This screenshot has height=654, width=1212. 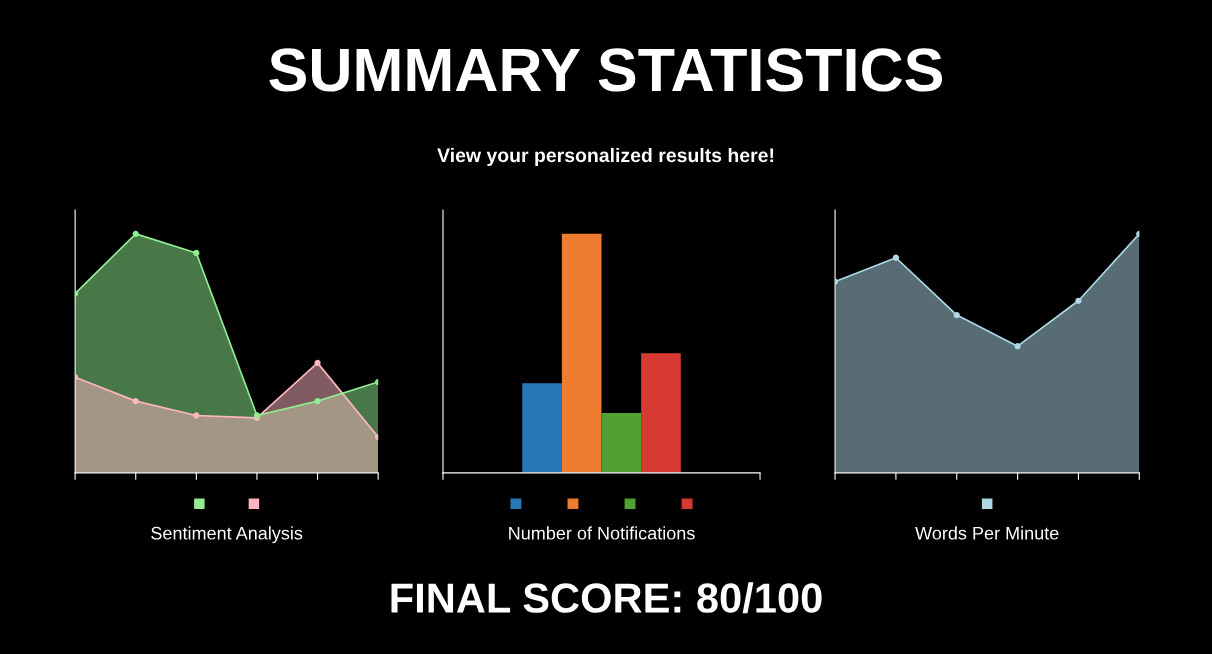 What do you see at coordinates (602, 533) in the screenshot?
I see `x-axis-title: Number of Notifications` at bounding box center [602, 533].